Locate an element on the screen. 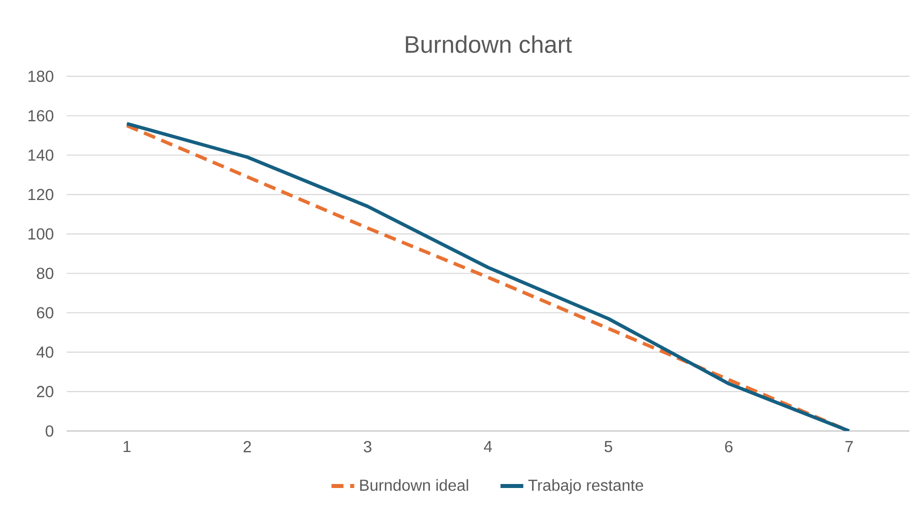 Image resolution: width=914 pixels, height=527 pixels. y-tick-label: 0 is located at coordinates (50, 431).